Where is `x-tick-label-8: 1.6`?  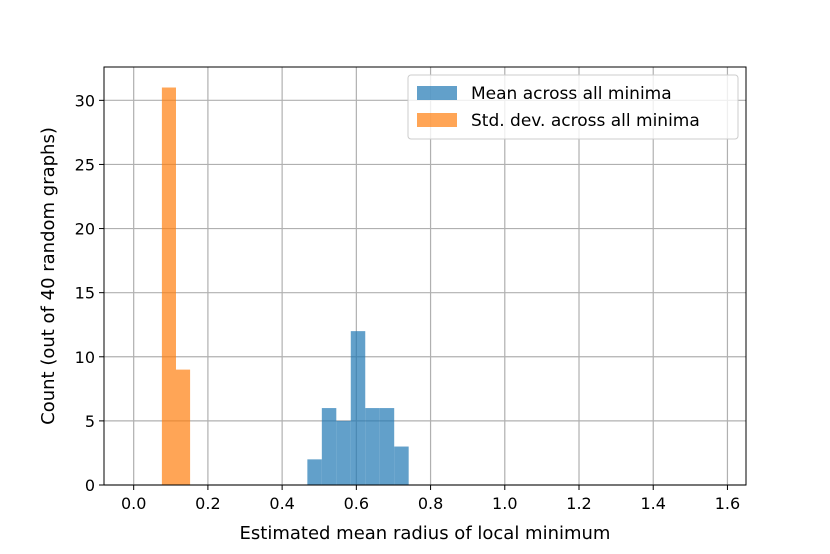 x-tick-label-8: 1.6 is located at coordinates (727, 503).